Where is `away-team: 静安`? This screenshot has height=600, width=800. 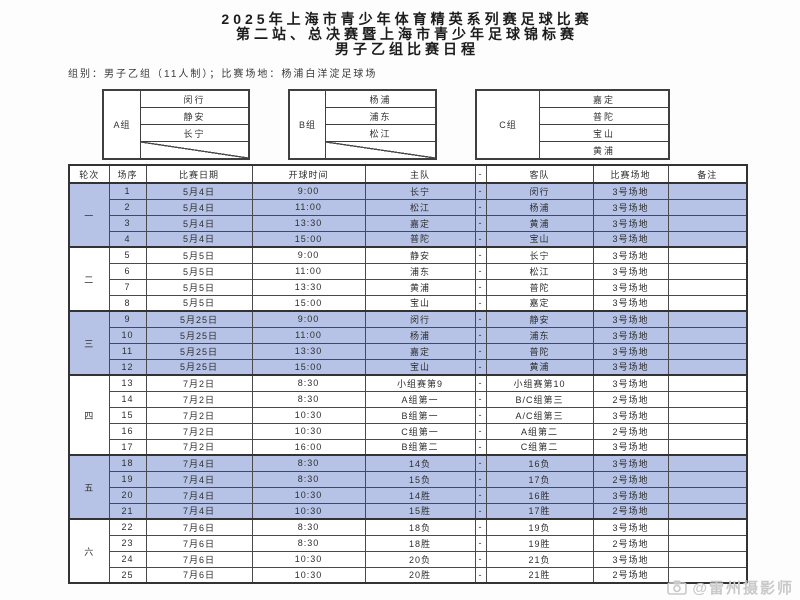
away-team: 静安 is located at coordinates (539, 319).